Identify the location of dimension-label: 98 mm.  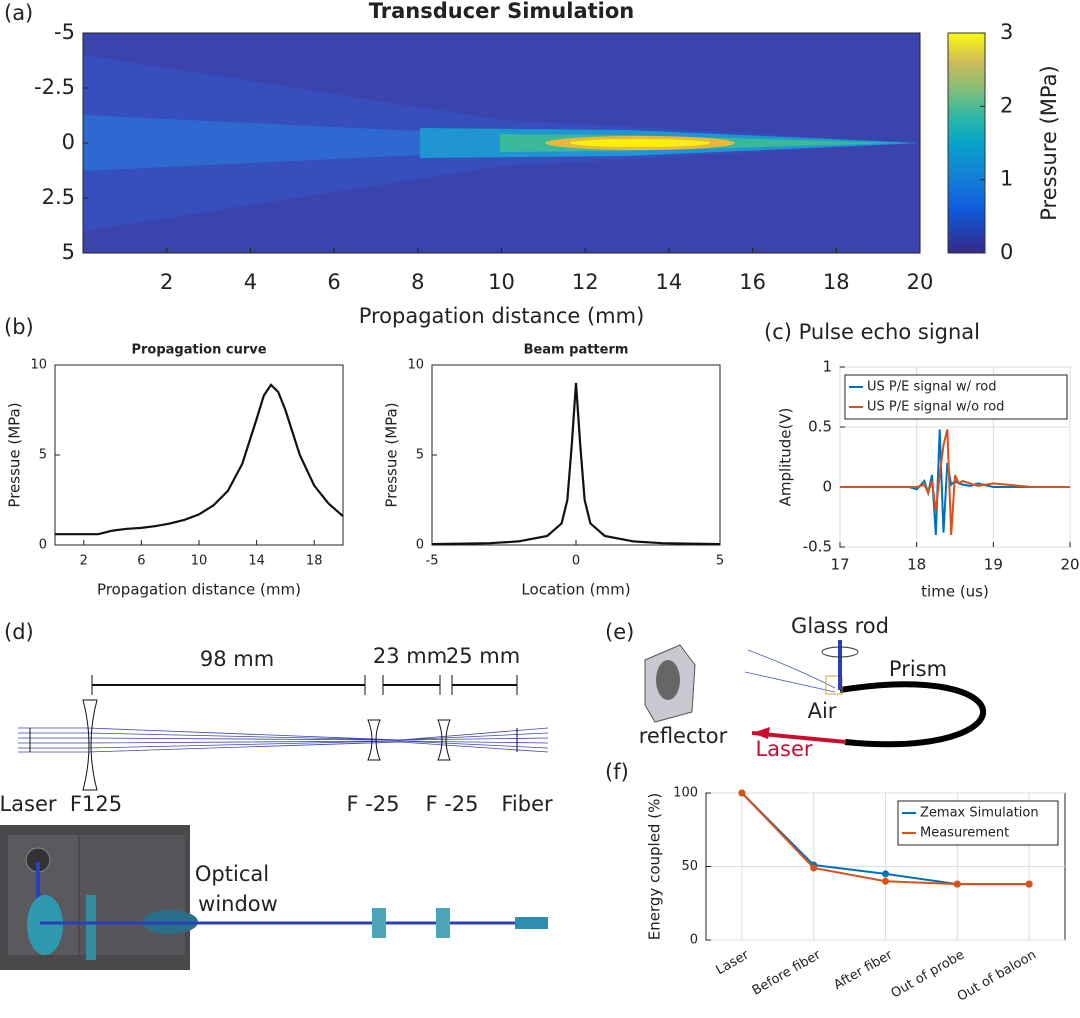
(237, 659).